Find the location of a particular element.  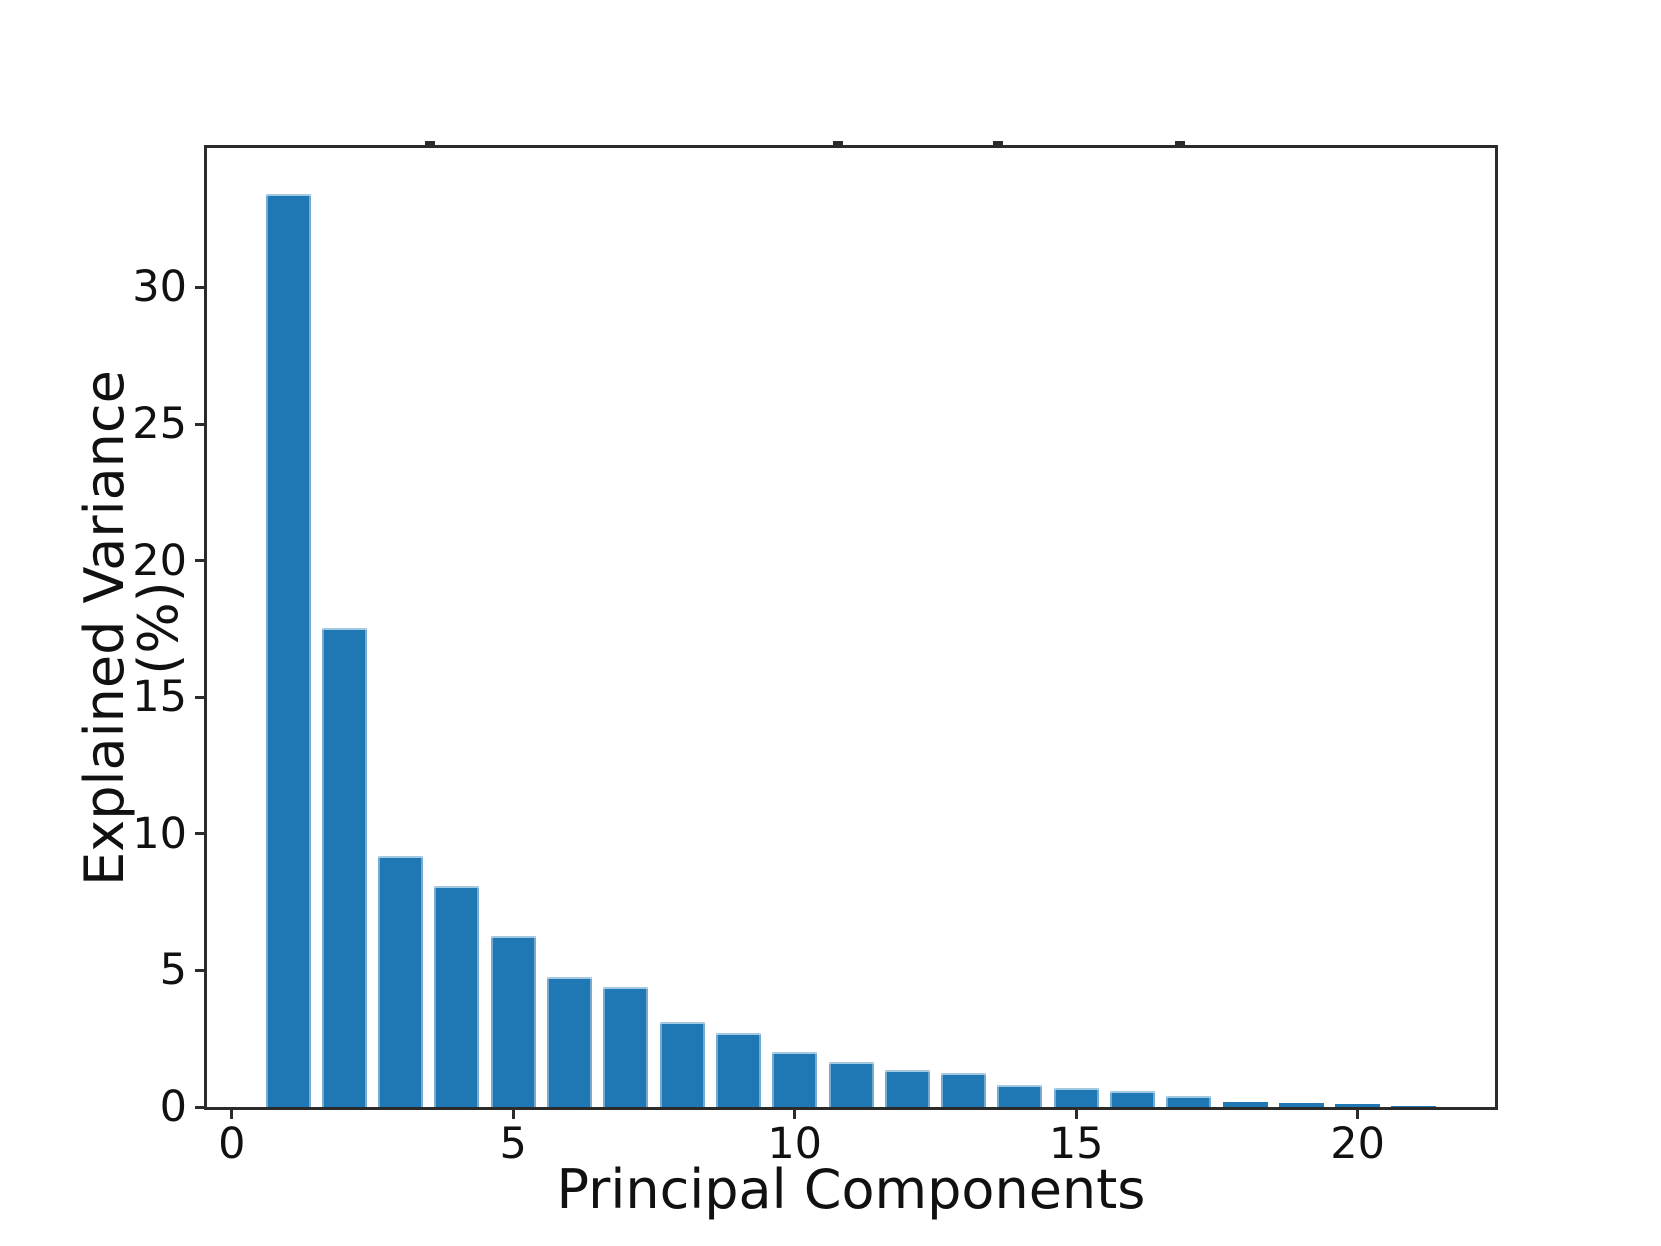

x-tick-label-5: 5 is located at coordinates (513, 1144).